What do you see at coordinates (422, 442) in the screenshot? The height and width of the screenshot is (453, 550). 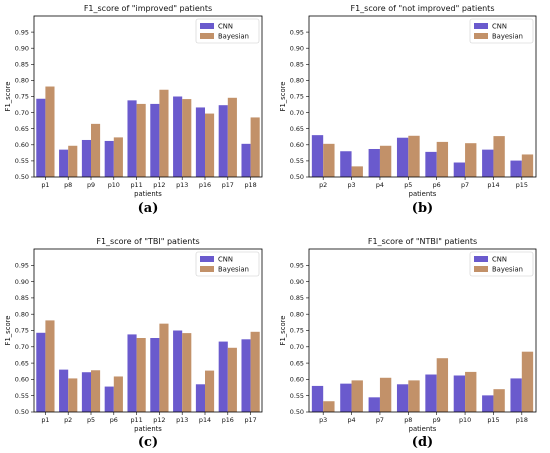 I see `panel-label: (d)` at bounding box center [422, 442].